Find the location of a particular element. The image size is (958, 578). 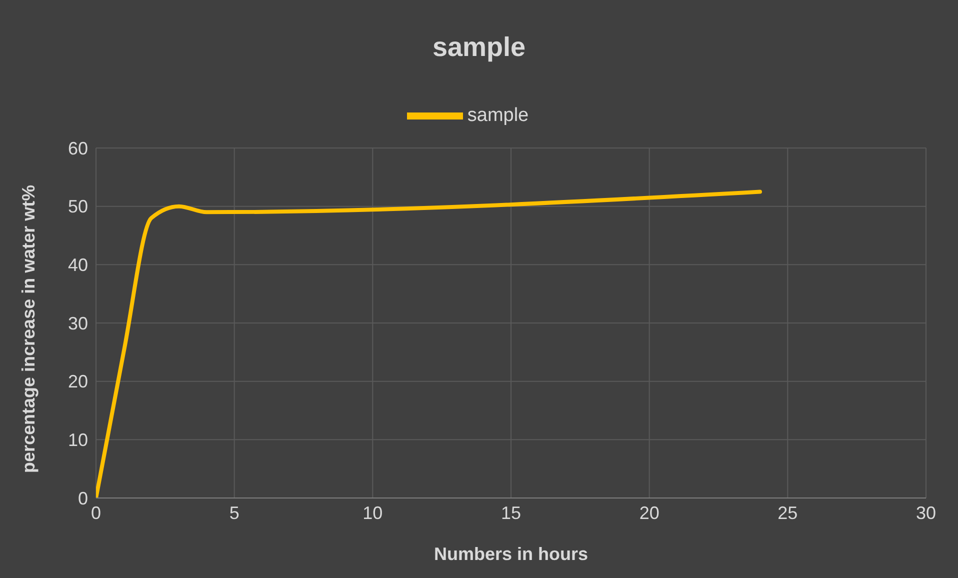

y-tick-label: 10 is located at coordinates (78, 440).